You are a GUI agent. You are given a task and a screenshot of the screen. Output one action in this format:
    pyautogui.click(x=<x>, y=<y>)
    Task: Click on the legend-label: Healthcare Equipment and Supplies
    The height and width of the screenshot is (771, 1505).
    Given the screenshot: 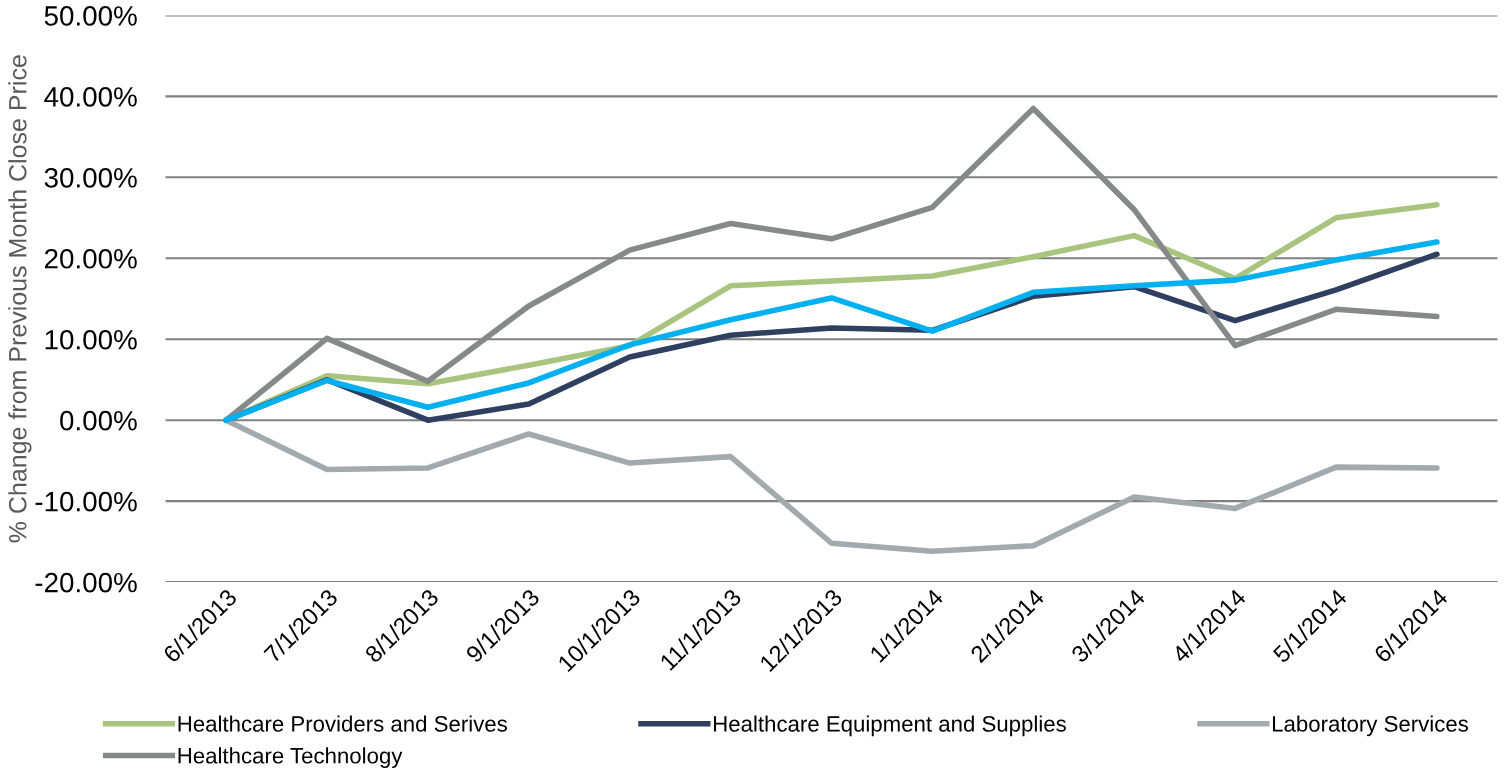 What is the action you would take?
    pyautogui.click(x=890, y=726)
    